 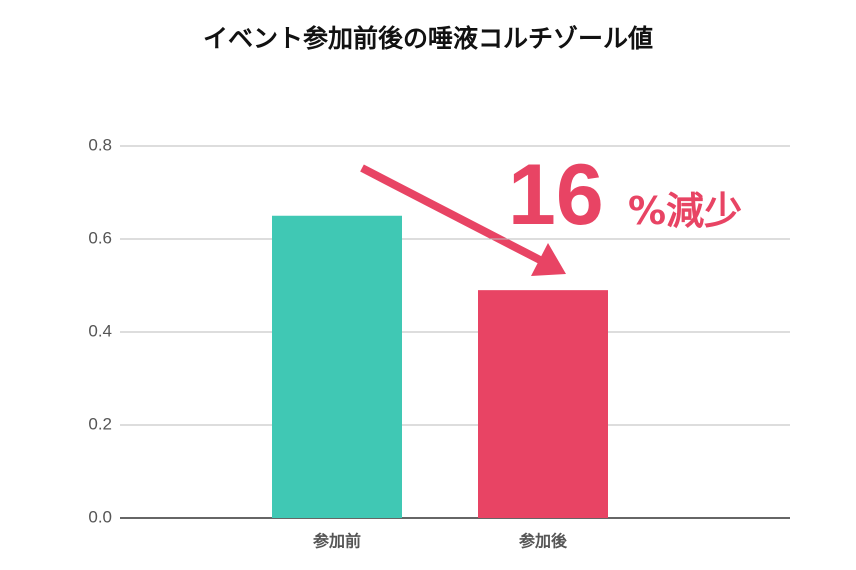 I want to click on chart-title: イベント参加前後の唾液コルチゾール値, so click(x=428, y=38).